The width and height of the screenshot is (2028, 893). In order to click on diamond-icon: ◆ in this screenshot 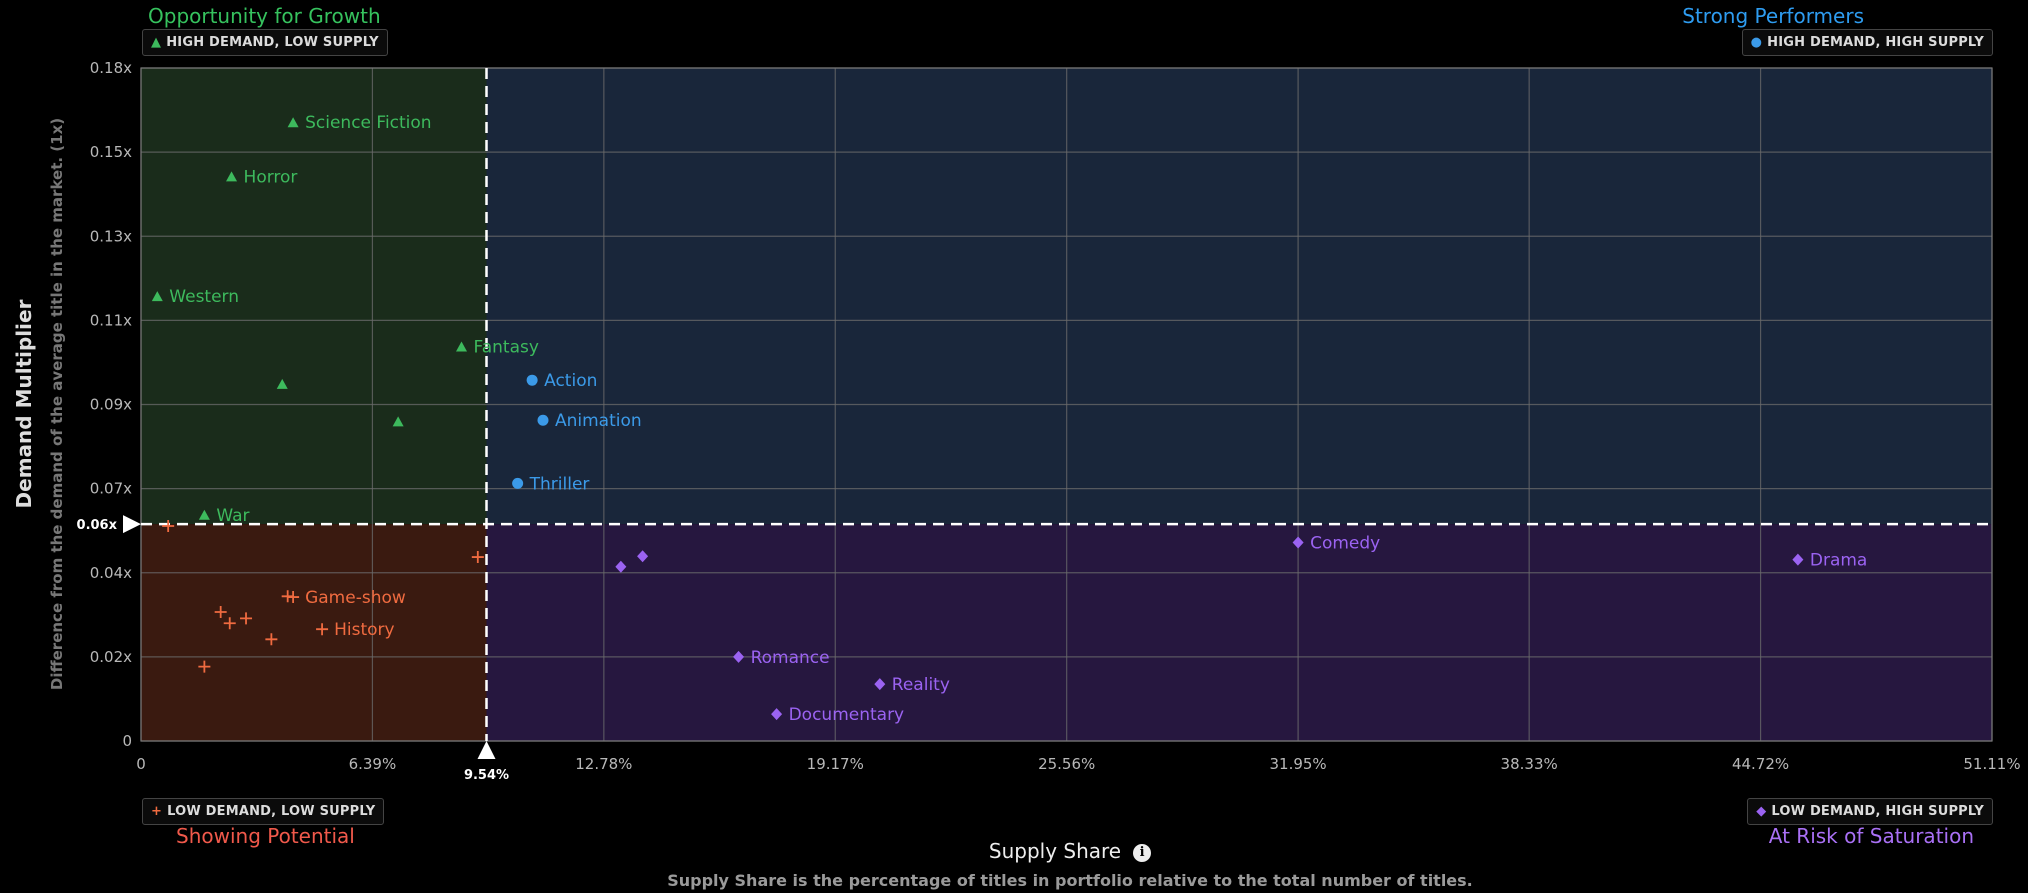, I will do `click(1761, 811)`.